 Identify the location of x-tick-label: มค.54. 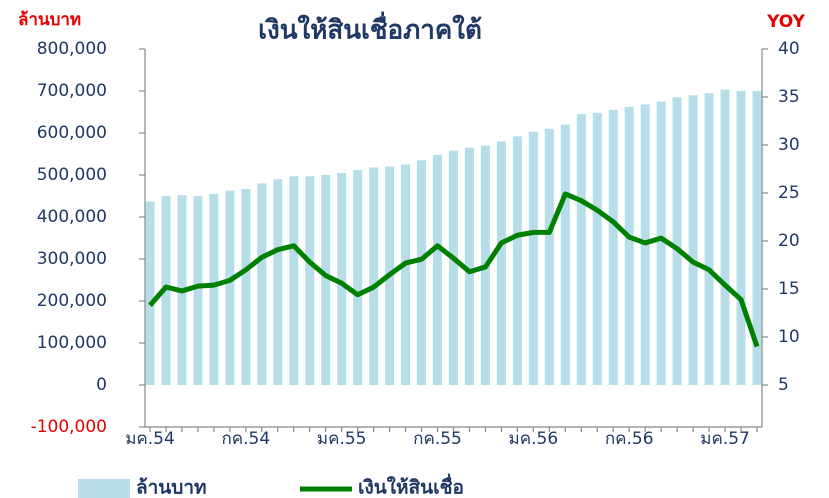
(150, 439).